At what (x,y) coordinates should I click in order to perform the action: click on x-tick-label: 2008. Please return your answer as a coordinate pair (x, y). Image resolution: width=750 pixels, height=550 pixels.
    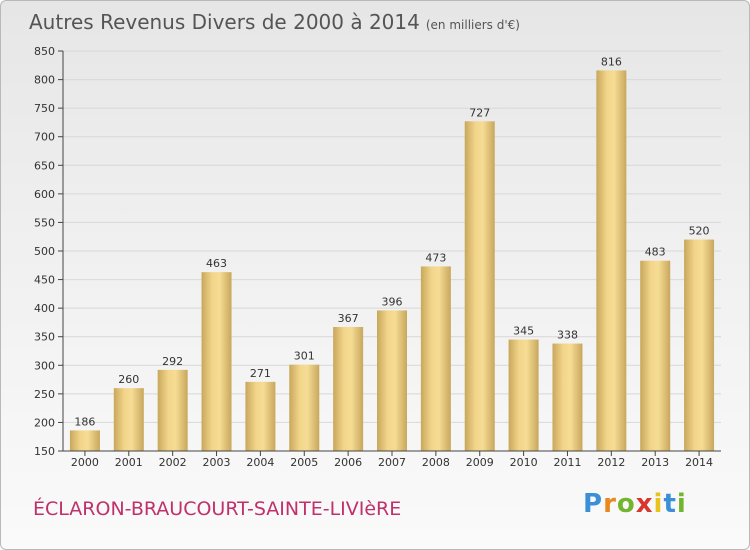
    Looking at the image, I should click on (436, 462).